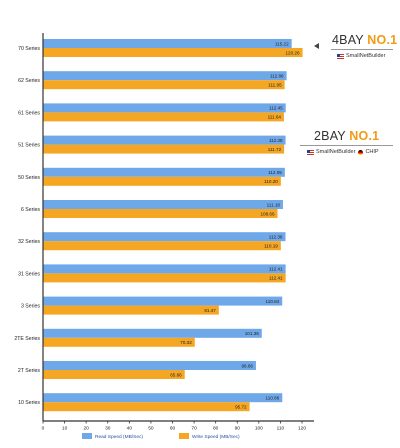 The height and width of the screenshot is (448, 400). I want to click on write-speed-value-label: 65.66, so click(176, 374).